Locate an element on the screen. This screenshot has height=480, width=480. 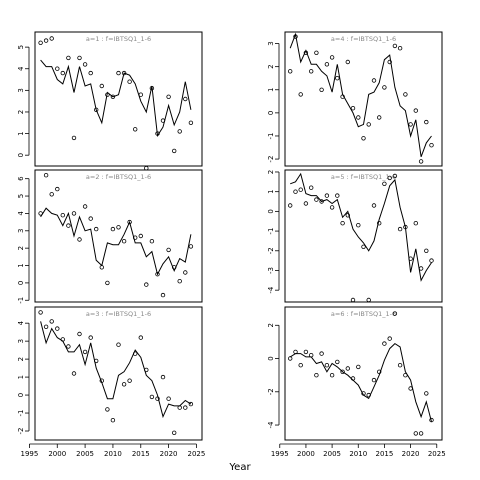
x-tick-label: 2010 is located at coordinates (113, 454).